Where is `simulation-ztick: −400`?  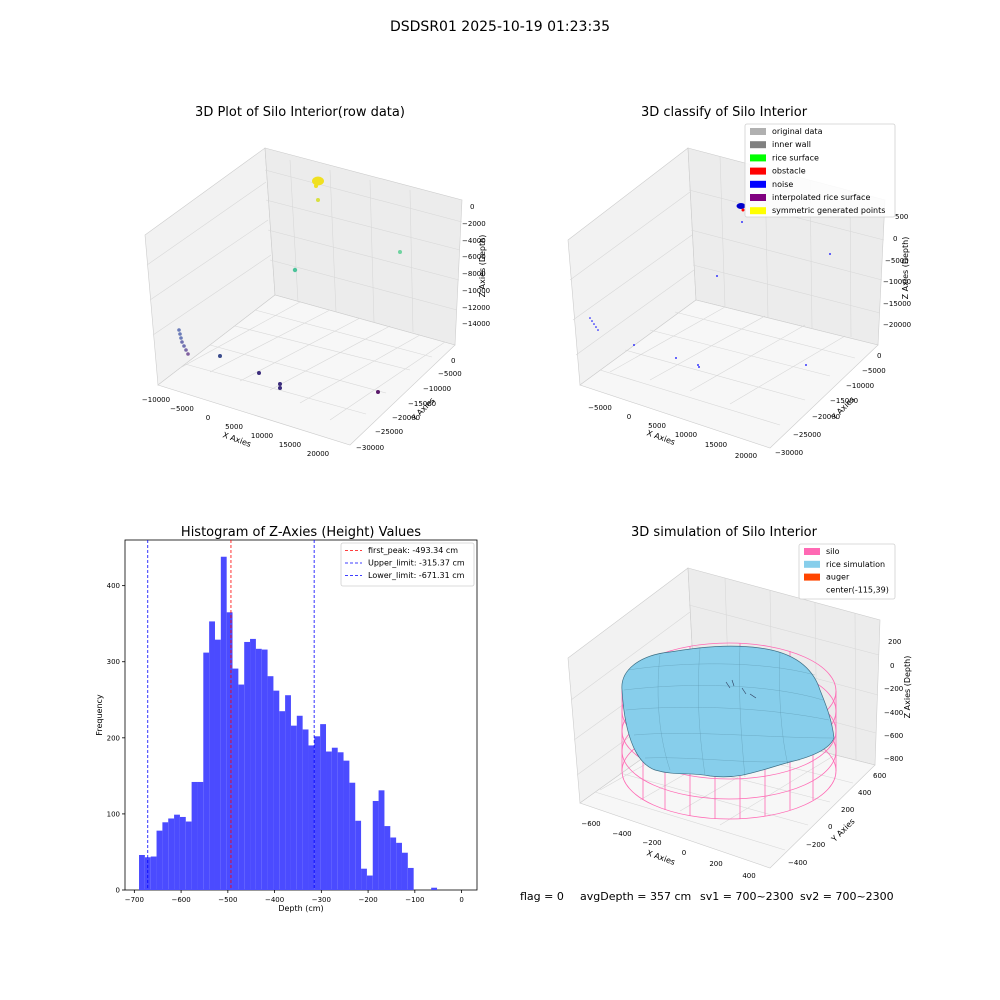 simulation-ztick: −400 is located at coordinates (893, 713).